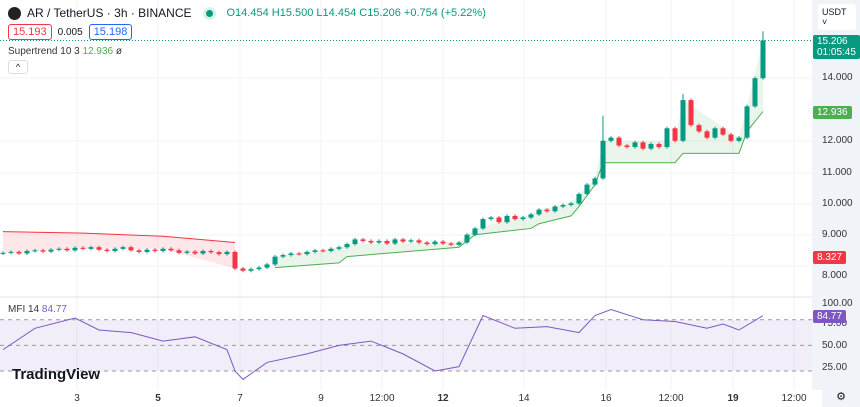 This screenshot has width=860, height=407. Describe the element at coordinates (77, 398) in the screenshot. I see `time-tick: 3` at that location.